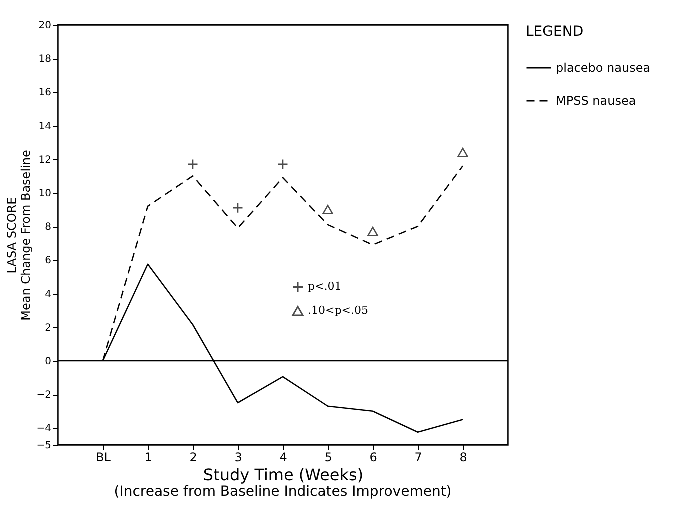 The image size is (674, 517). What do you see at coordinates (45, 93) in the screenshot?
I see `y-tick-label: 16` at bounding box center [45, 93].